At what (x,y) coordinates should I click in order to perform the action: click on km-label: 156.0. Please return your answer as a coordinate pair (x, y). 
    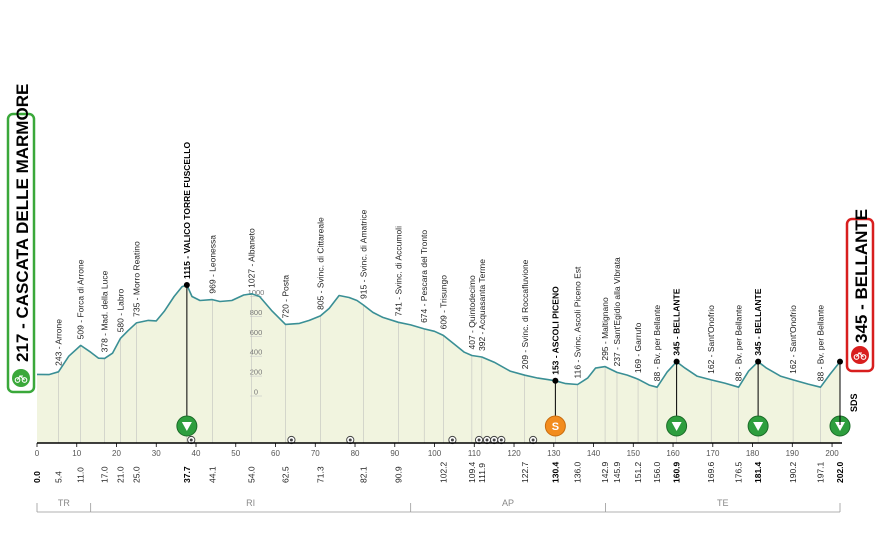
    Looking at the image, I should click on (657, 472).